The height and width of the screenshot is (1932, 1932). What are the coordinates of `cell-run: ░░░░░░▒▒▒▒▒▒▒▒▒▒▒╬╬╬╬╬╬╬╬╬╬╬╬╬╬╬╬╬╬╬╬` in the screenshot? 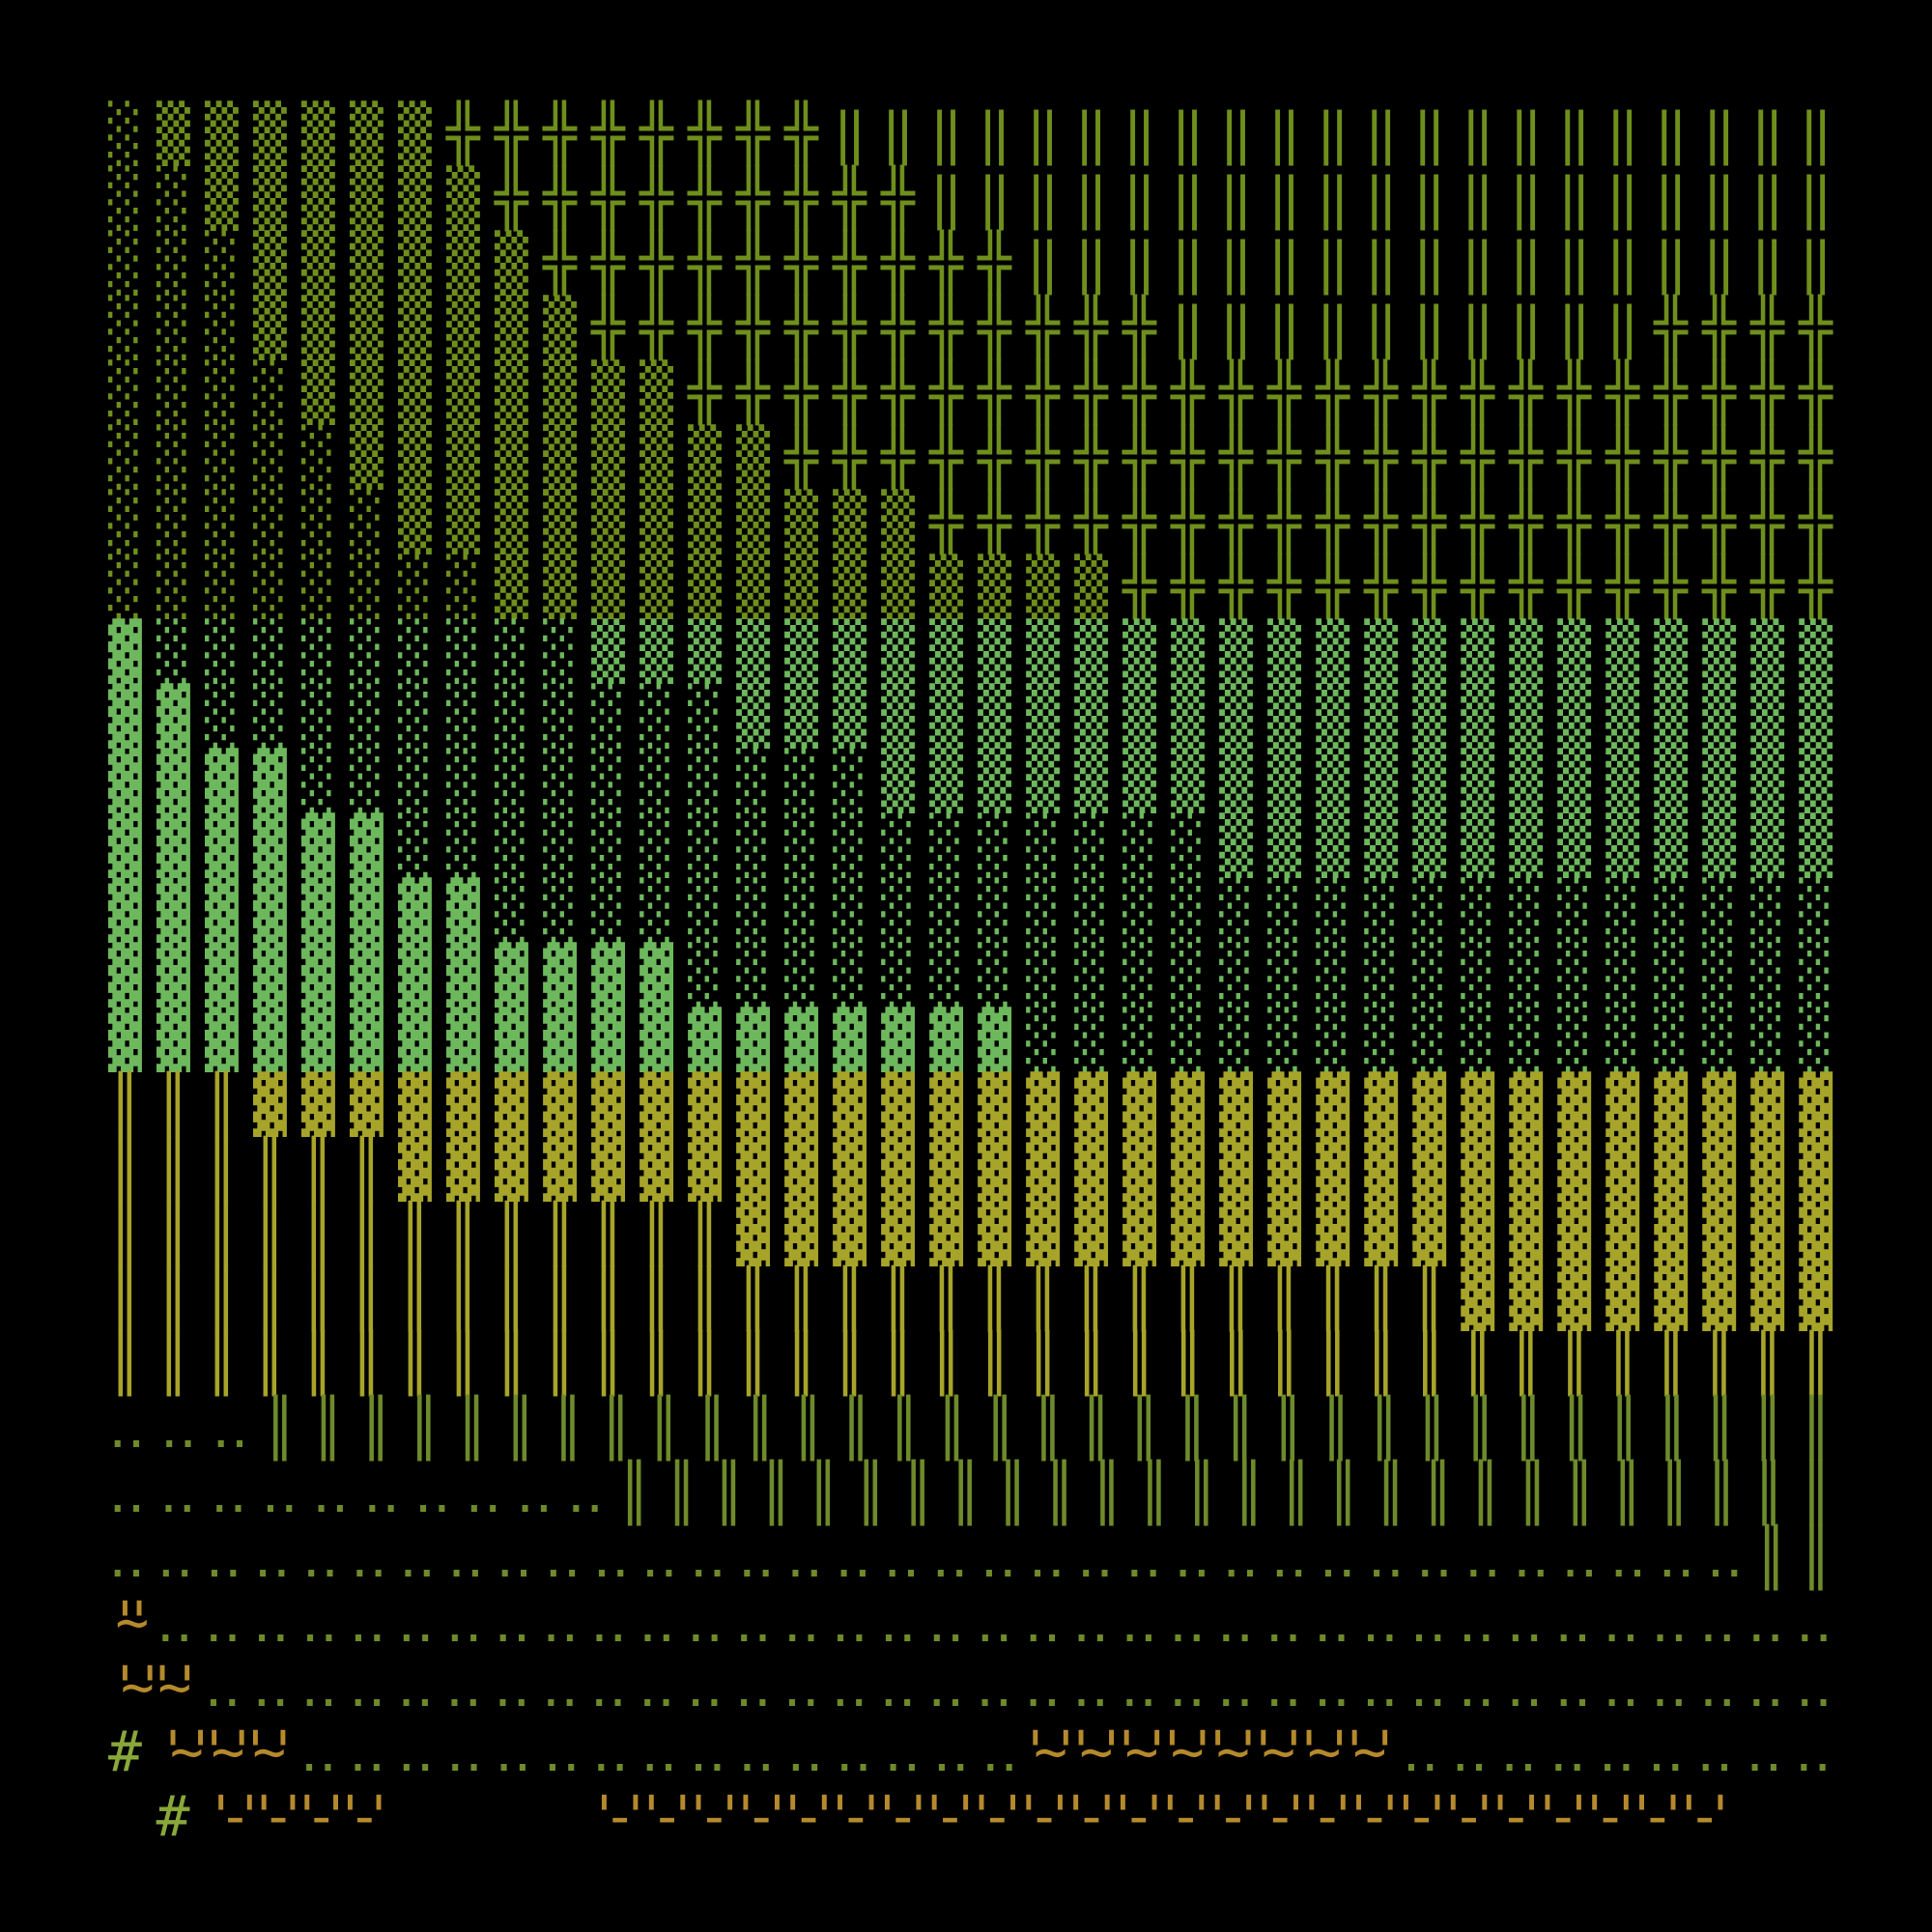 It's located at (995, 521).